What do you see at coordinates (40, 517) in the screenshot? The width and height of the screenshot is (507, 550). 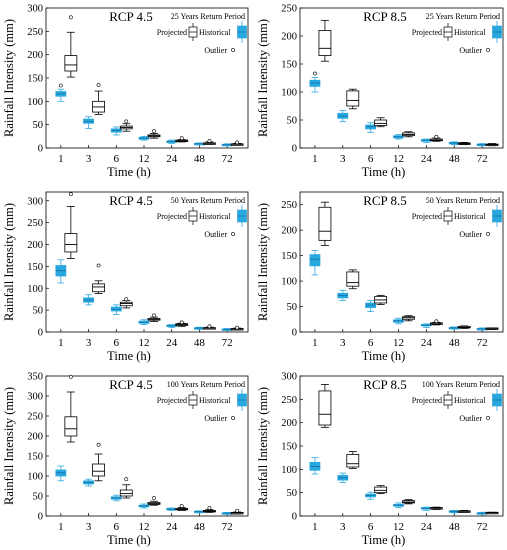 I see `y-tick-label: 0` at bounding box center [40, 517].